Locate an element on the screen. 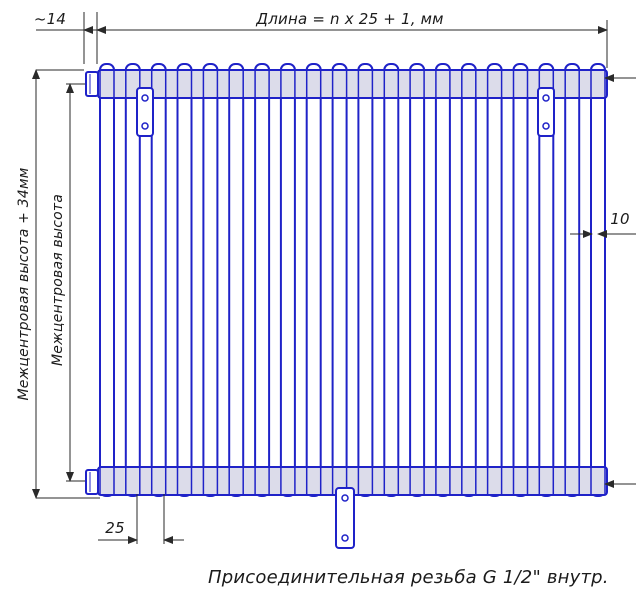  pitch-dimension: 25 is located at coordinates (141, 519).